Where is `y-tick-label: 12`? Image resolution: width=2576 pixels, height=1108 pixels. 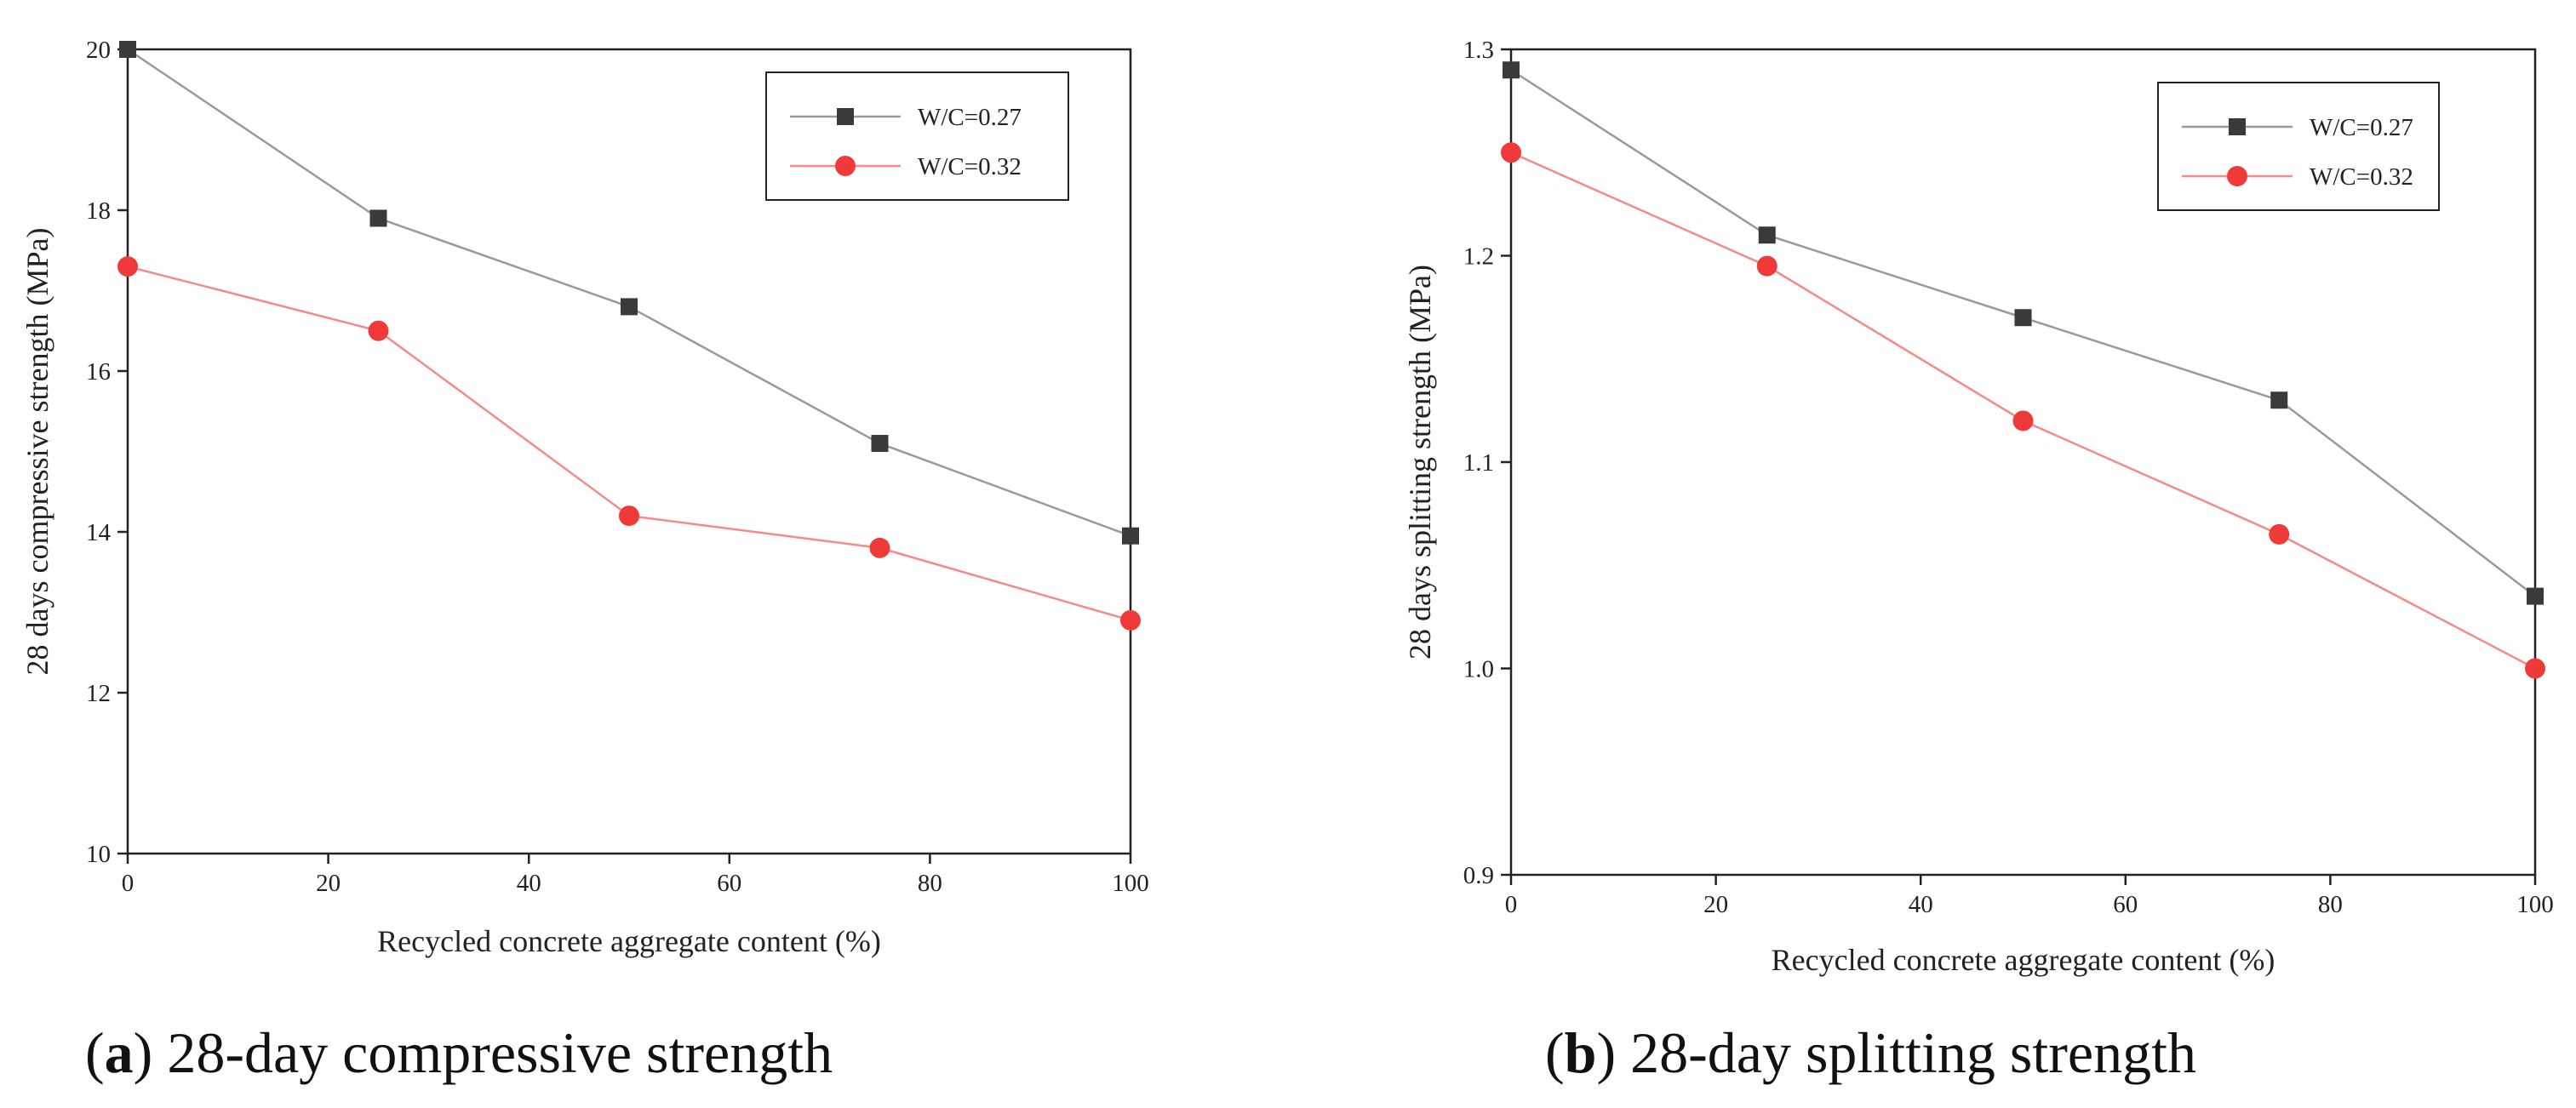 y-tick-label: 12 is located at coordinates (99, 694).